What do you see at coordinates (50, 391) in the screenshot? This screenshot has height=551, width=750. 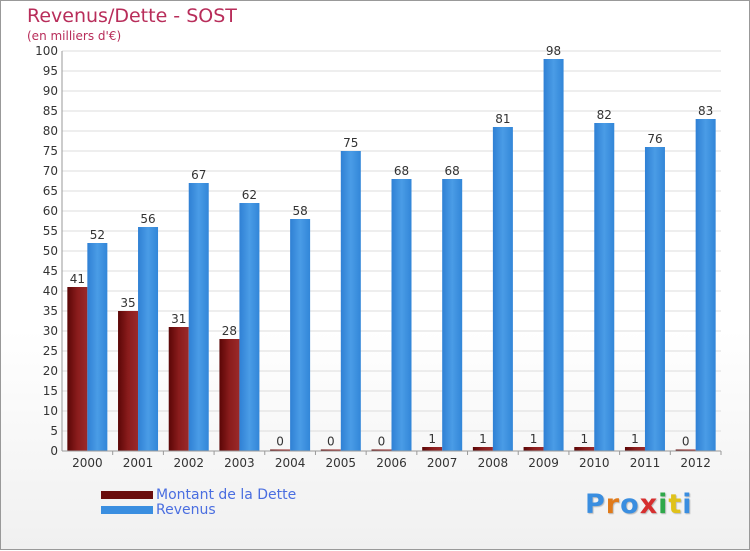 I see `y-tick-label-15: 15` at bounding box center [50, 391].